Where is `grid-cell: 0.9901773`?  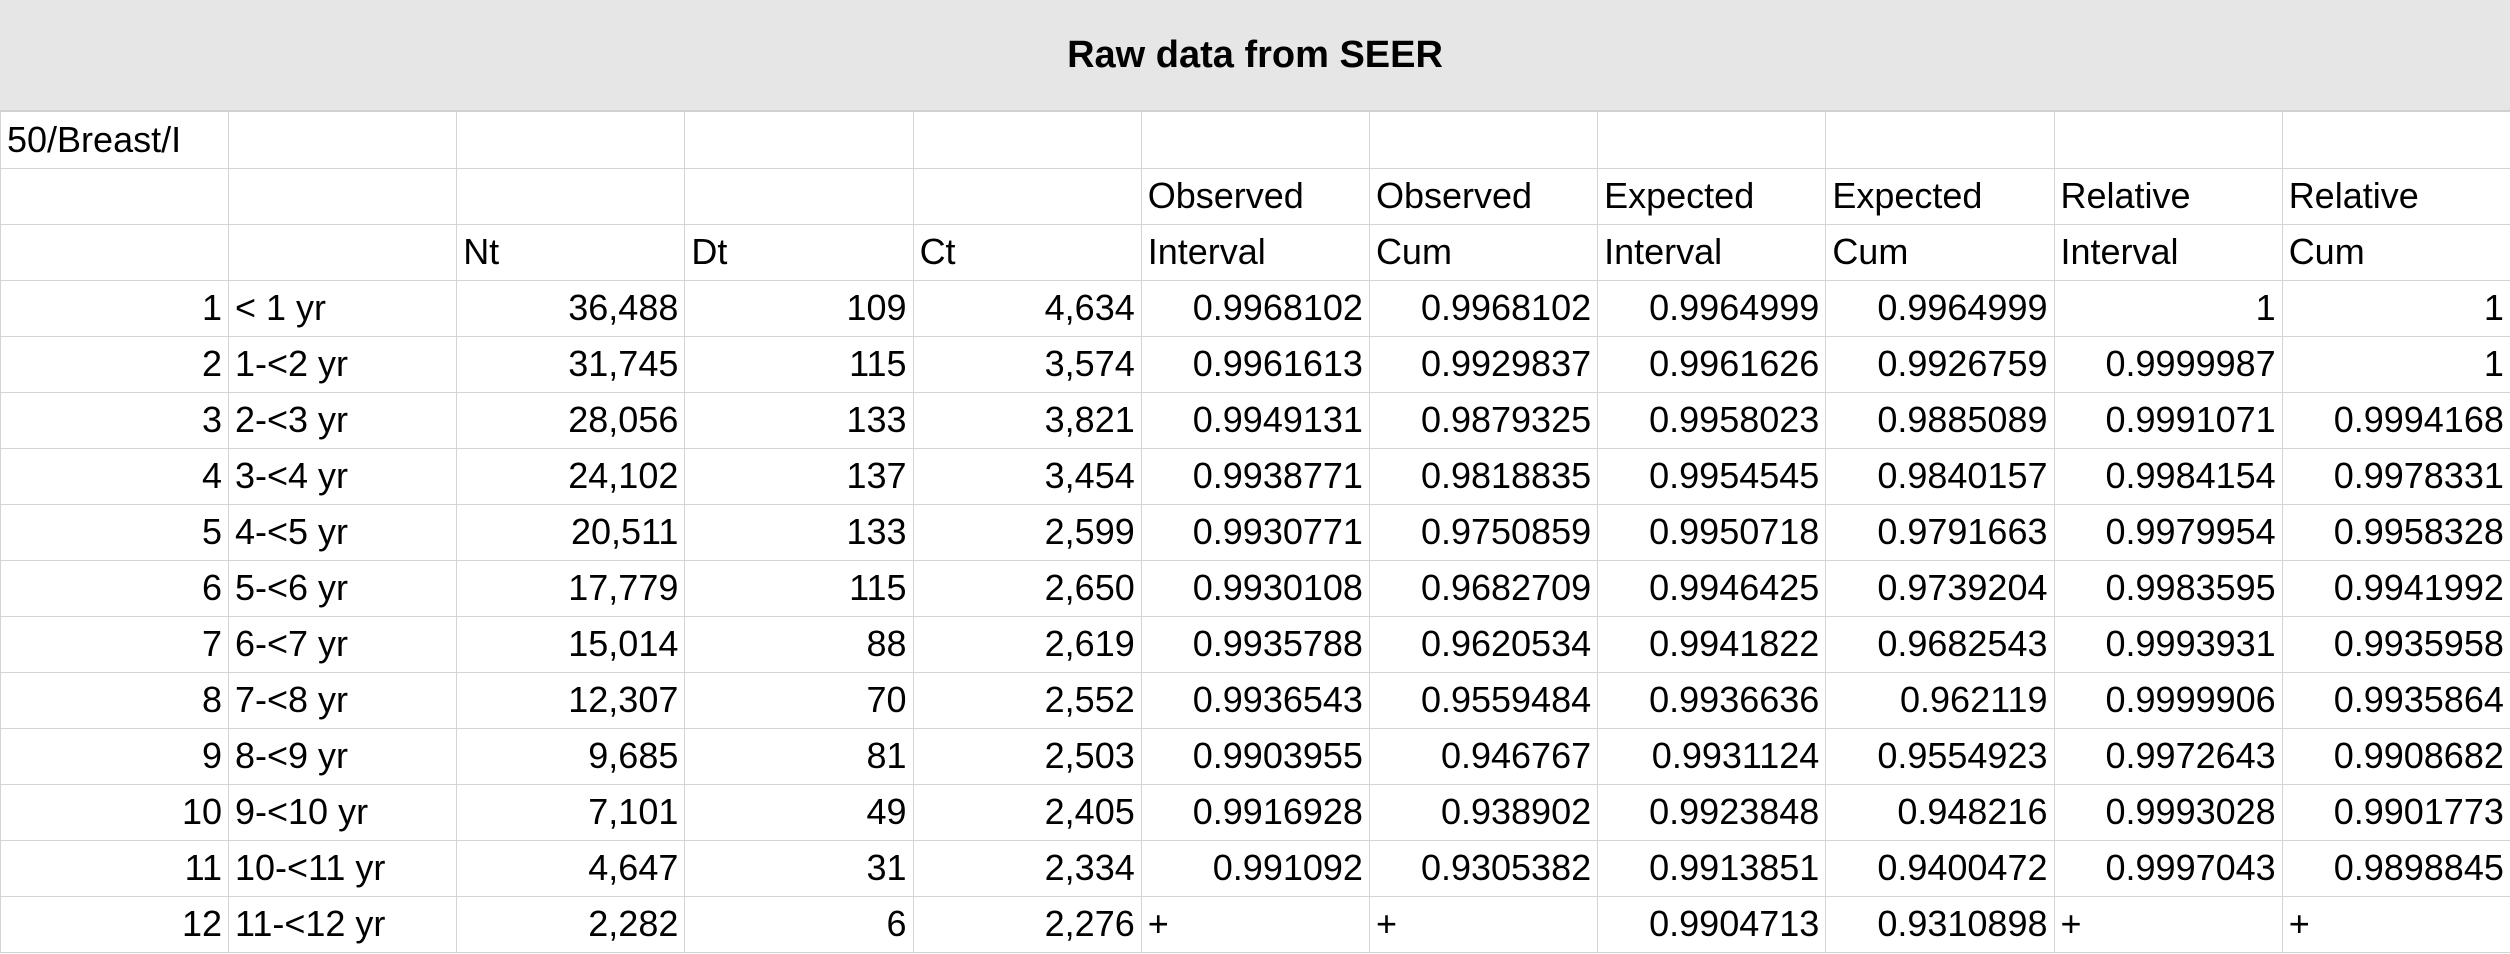
grid-cell: 0.9901773 is located at coordinates (2395, 812).